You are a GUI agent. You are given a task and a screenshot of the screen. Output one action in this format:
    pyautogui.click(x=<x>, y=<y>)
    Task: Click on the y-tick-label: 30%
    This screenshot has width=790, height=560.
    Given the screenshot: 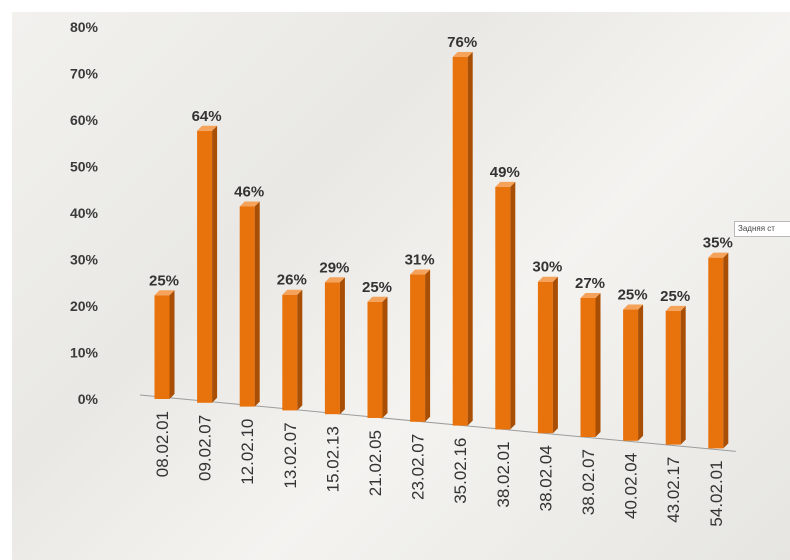 What is the action you would take?
    pyautogui.click(x=84, y=260)
    